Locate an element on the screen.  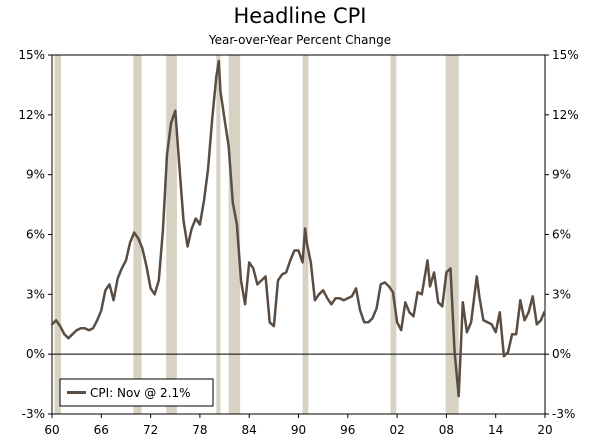
legend: CPI: Nov @ 2.1% is located at coordinates (136, 392).